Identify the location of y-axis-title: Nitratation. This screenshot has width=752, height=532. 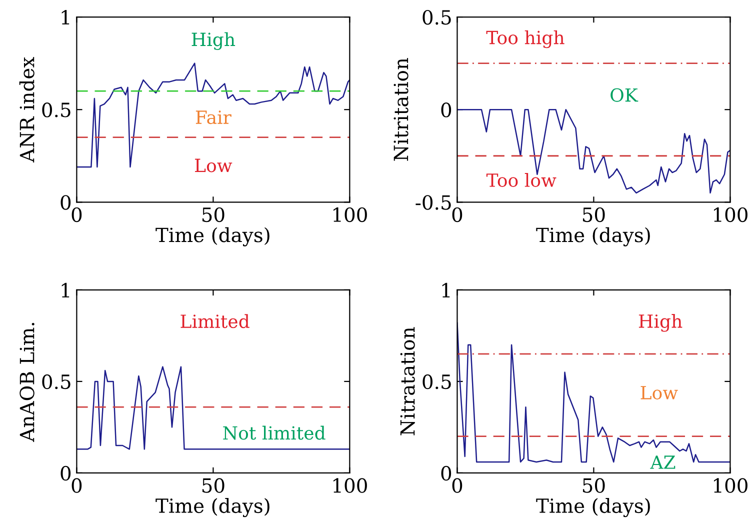
(407, 381).